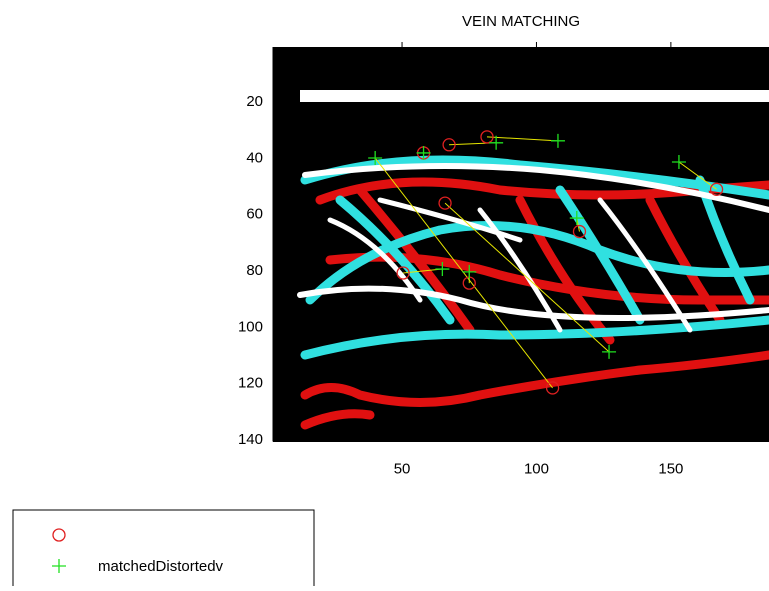 The width and height of the screenshot is (769, 591). I want to click on y-tick-label: 80, so click(254, 270).